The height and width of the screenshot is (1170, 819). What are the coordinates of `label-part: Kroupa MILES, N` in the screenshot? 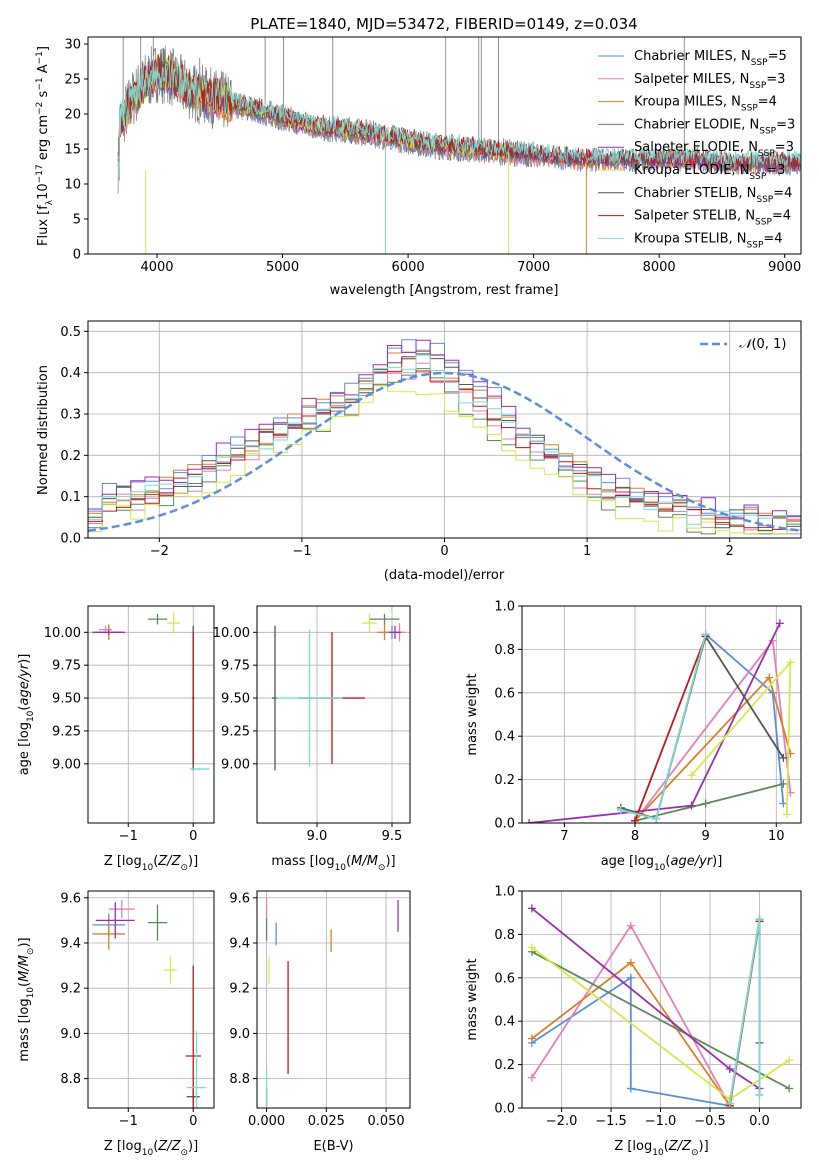 It's located at (687, 102).